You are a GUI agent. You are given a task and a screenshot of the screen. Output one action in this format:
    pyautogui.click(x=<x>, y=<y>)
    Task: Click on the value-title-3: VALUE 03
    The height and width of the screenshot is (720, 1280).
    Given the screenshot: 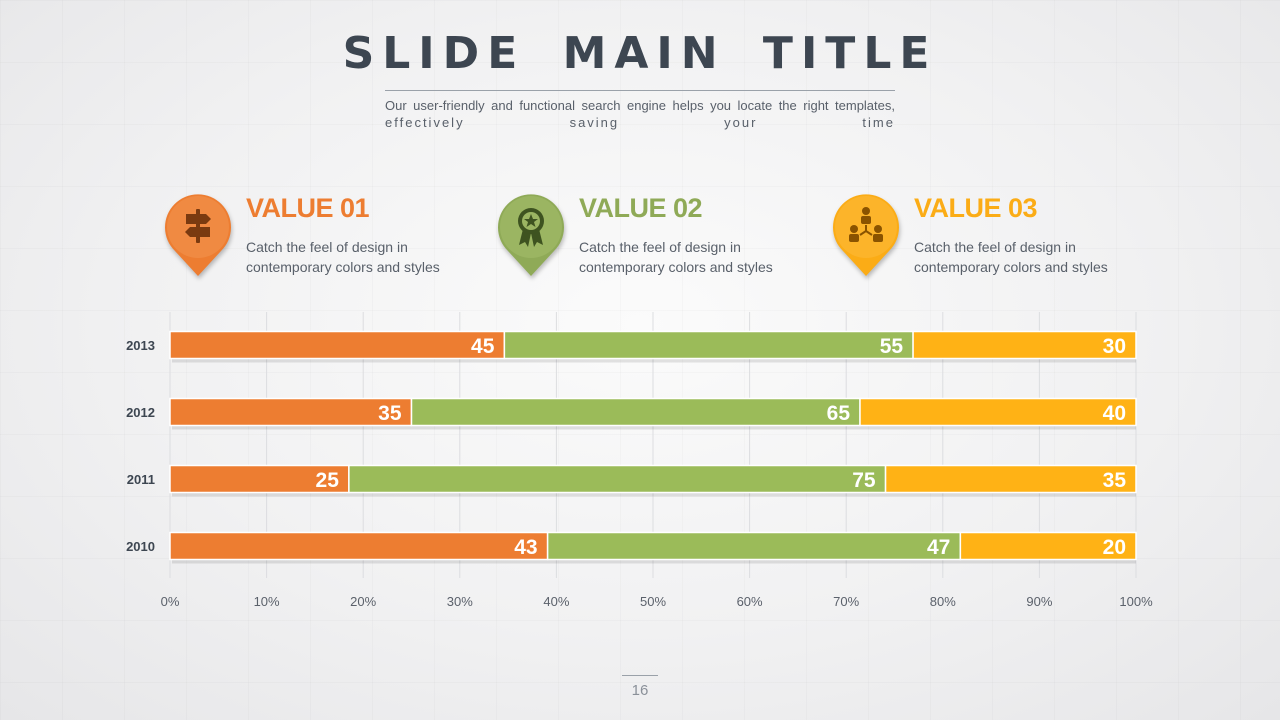 What is the action you would take?
    pyautogui.click(x=976, y=208)
    